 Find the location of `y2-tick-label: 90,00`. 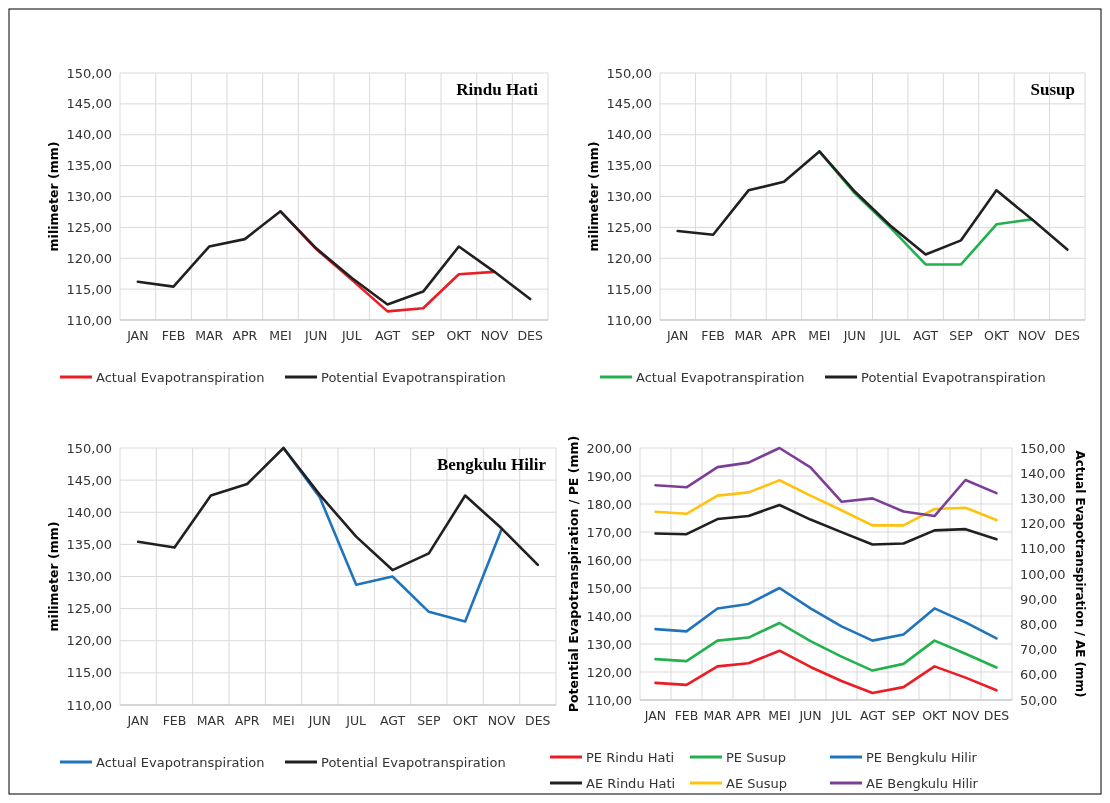

y2-tick-label: 90,00 is located at coordinates (1039, 599).